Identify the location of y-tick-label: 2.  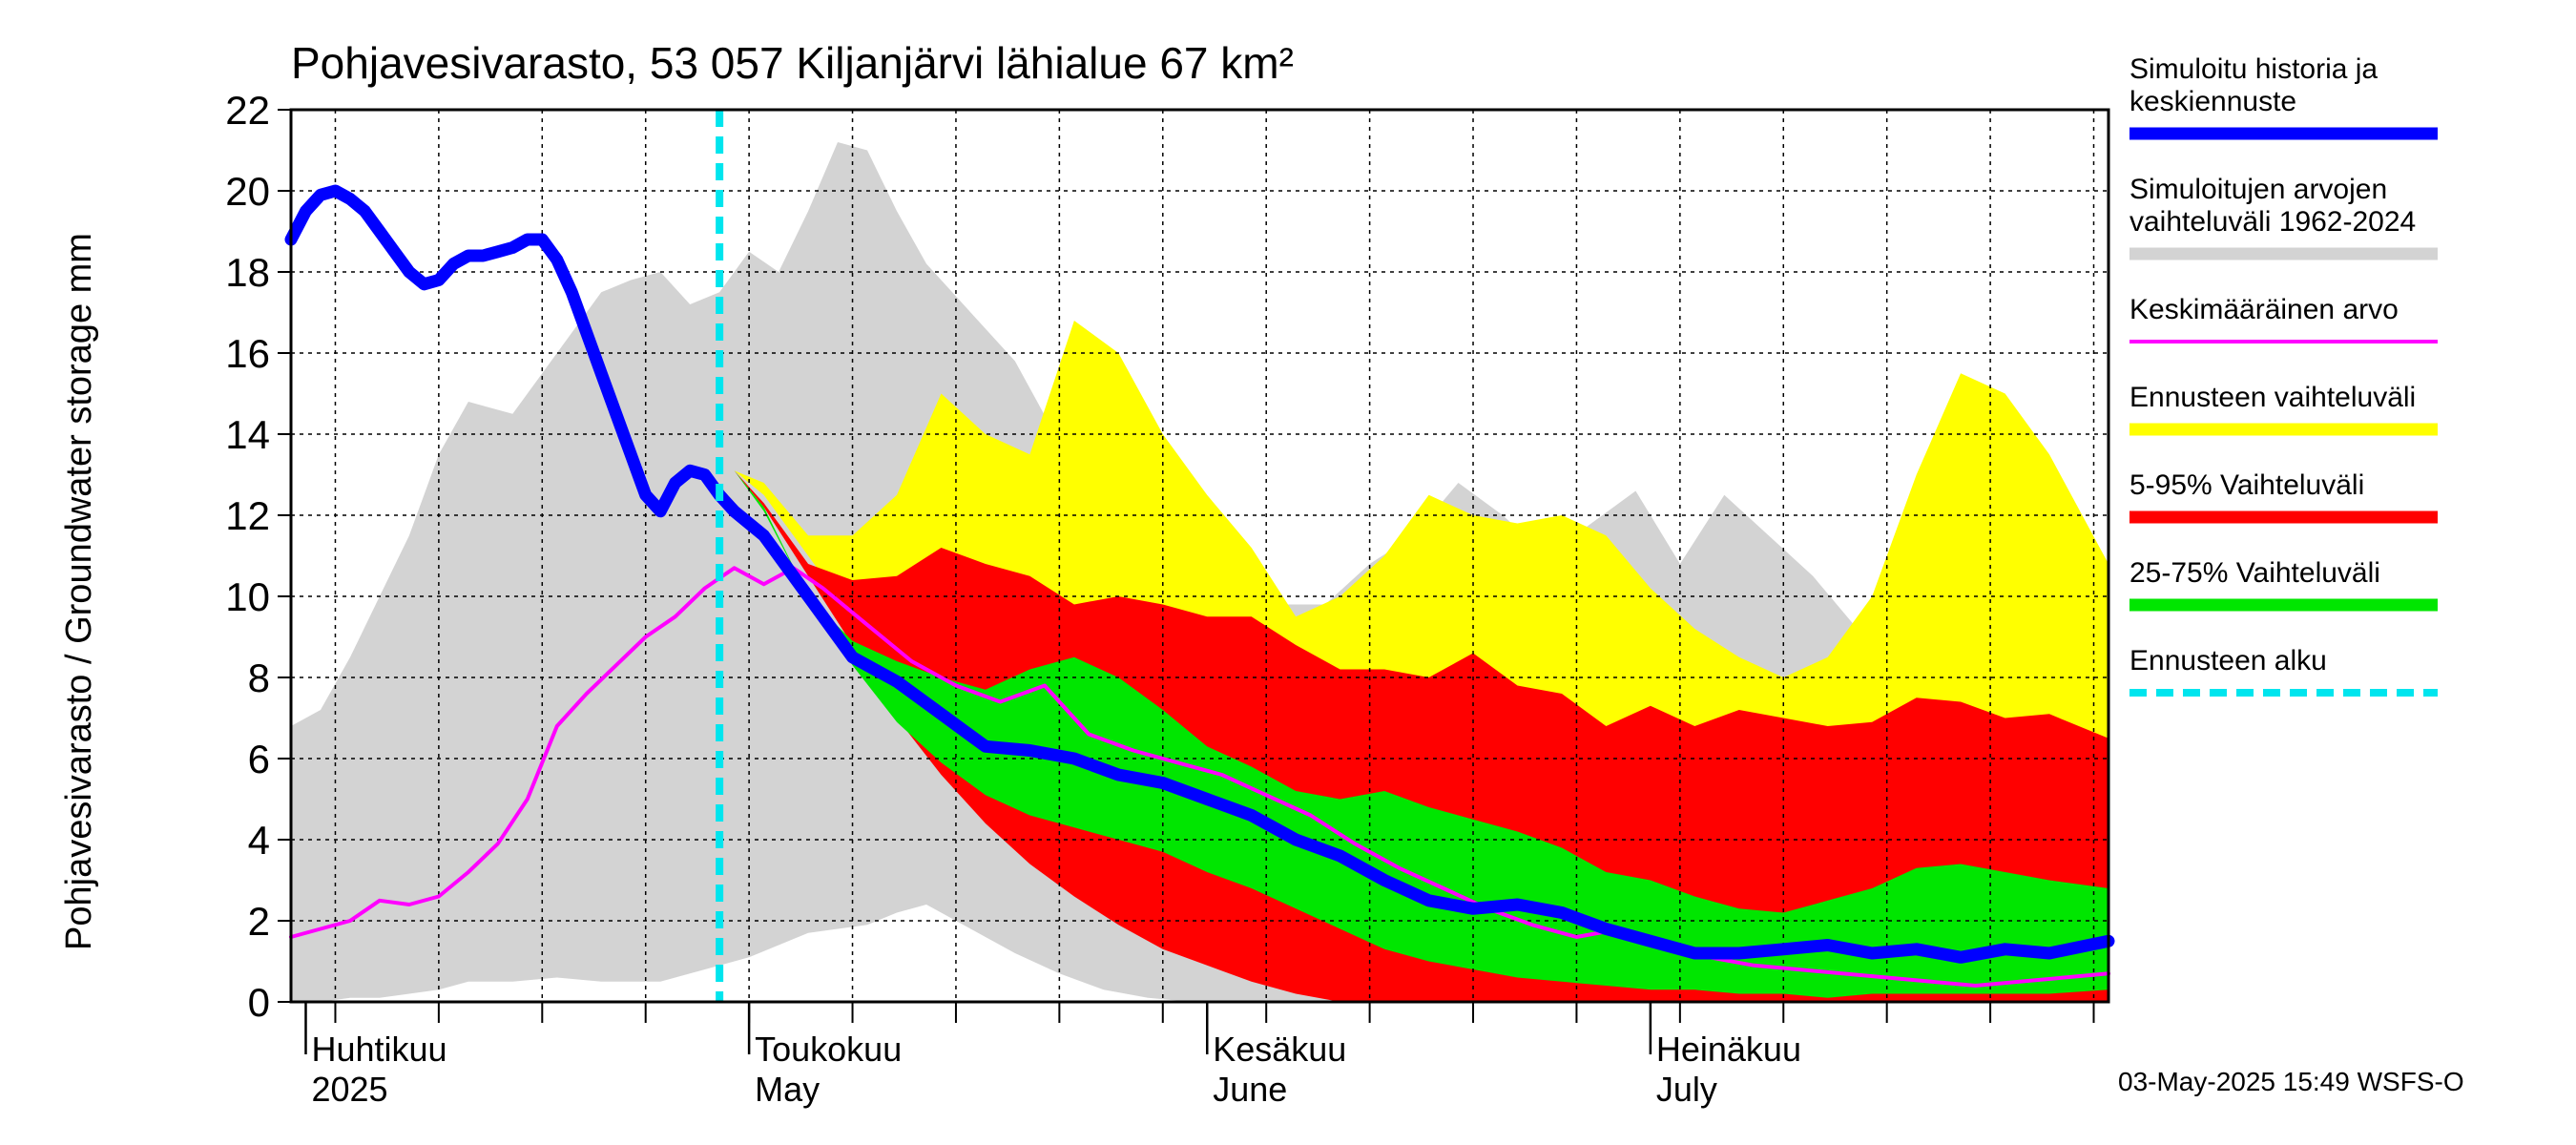
(259, 922).